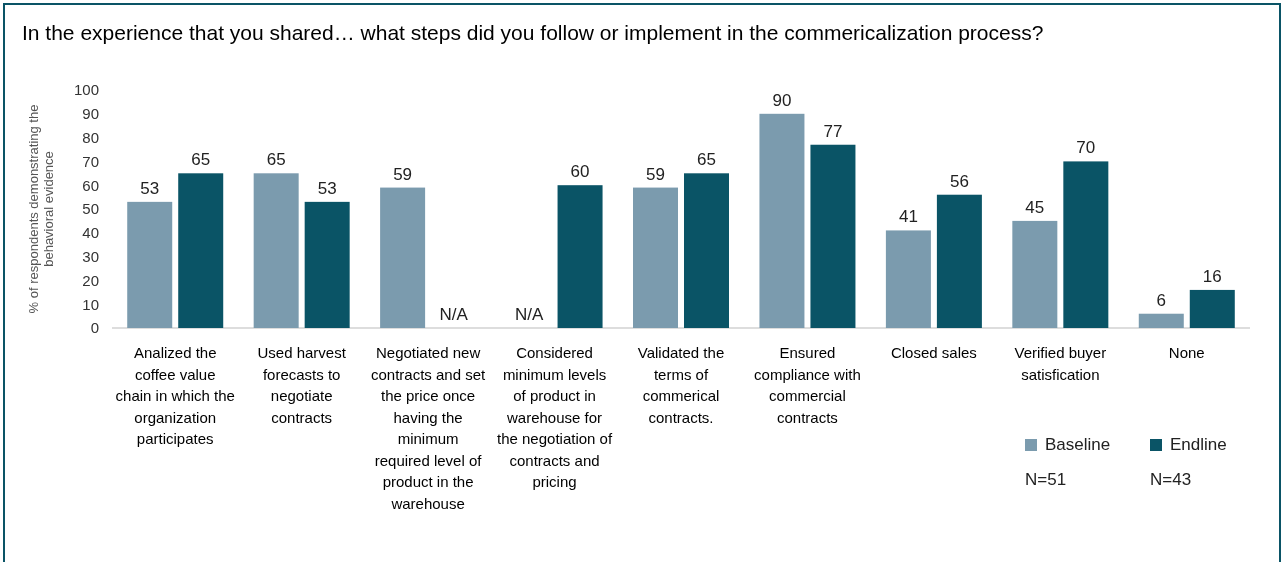  I want to click on y-tick-label: 70, so click(90, 161).